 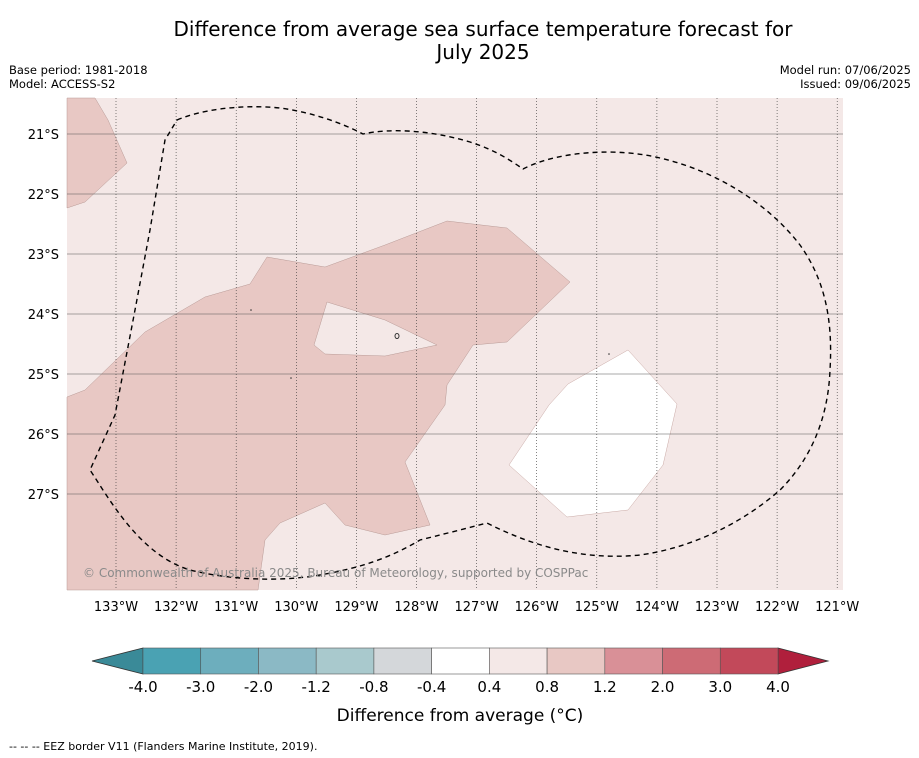 What do you see at coordinates (657, 607) in the screenshot?
I see `longitude-label: 124°W` at bounding box center [657, 607].